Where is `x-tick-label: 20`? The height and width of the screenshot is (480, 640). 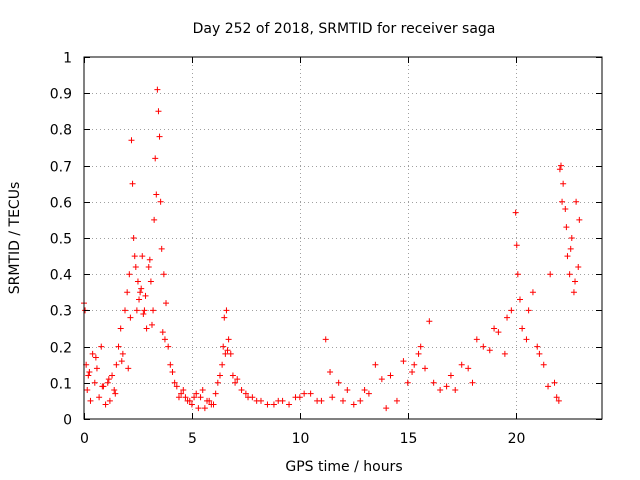 x-tick-label: 20 is located at coordinates (517, 439).